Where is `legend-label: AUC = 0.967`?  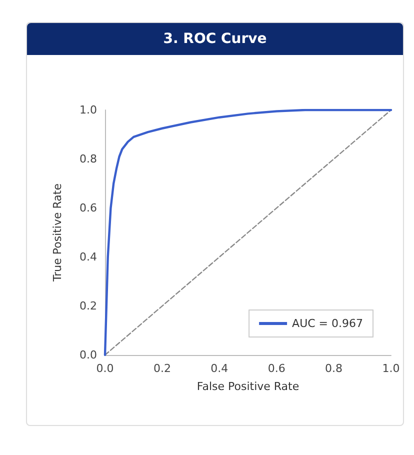 legend-label: AUC = 0.967 is located at coordinates (328, 323).